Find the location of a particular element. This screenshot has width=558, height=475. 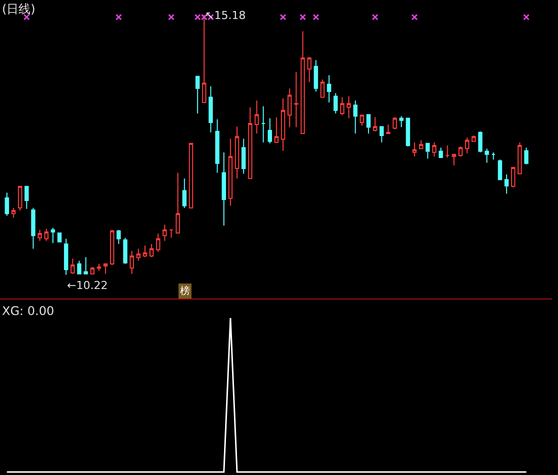

text: 榜 is located at coordinates (185, 291).